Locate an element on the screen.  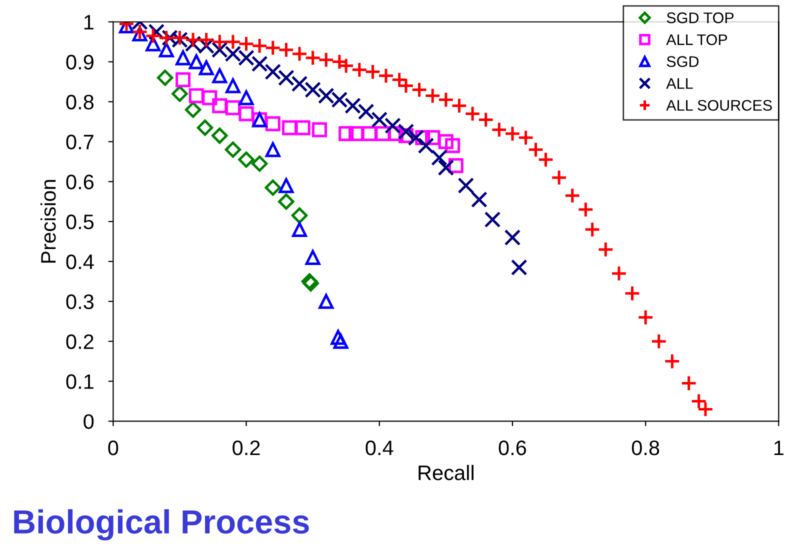
y-tick-label: 0.8 is located at coordinates (80, 102).